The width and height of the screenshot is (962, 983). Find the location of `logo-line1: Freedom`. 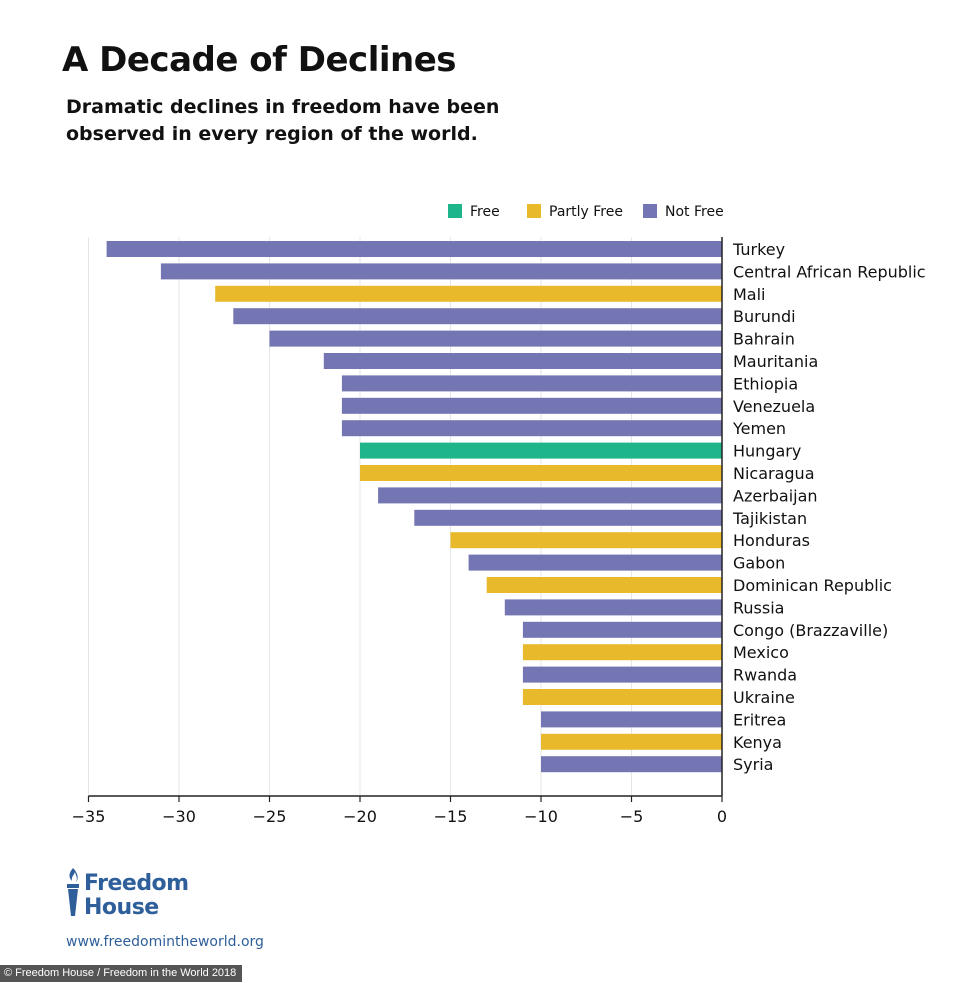

logo-line1: Freedom is located at coordinates (136, 883).